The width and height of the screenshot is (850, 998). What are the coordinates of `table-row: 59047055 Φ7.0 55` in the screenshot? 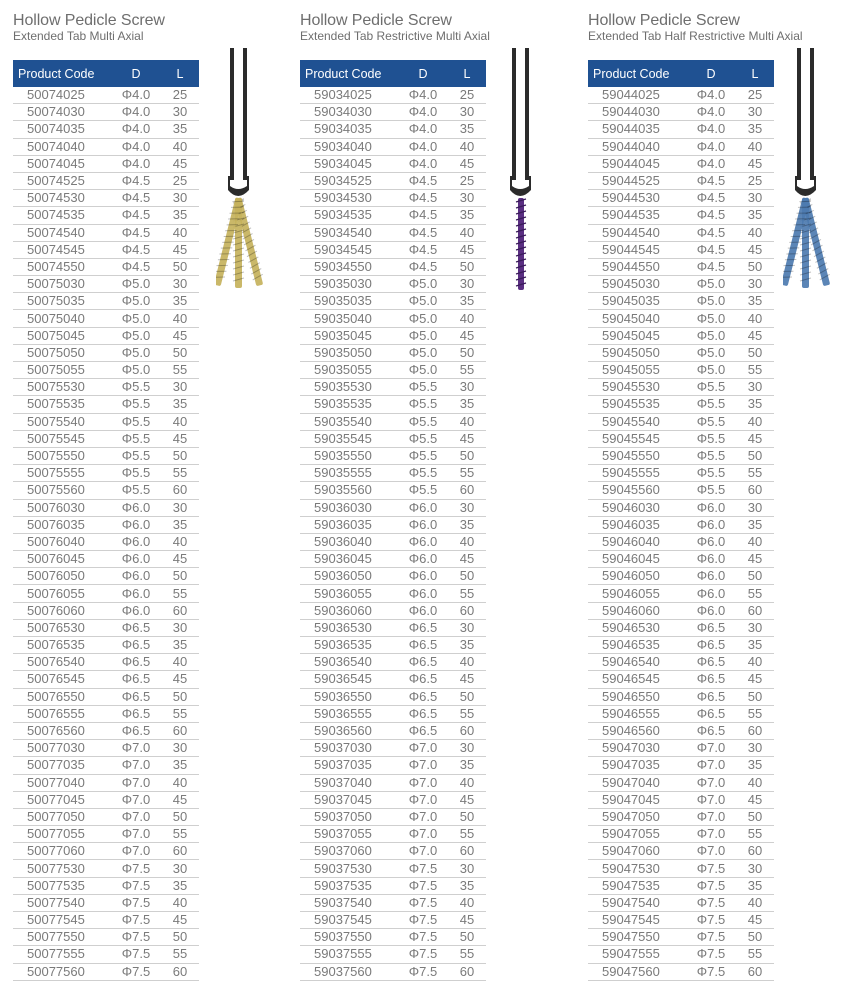 It's located at (681, 834).